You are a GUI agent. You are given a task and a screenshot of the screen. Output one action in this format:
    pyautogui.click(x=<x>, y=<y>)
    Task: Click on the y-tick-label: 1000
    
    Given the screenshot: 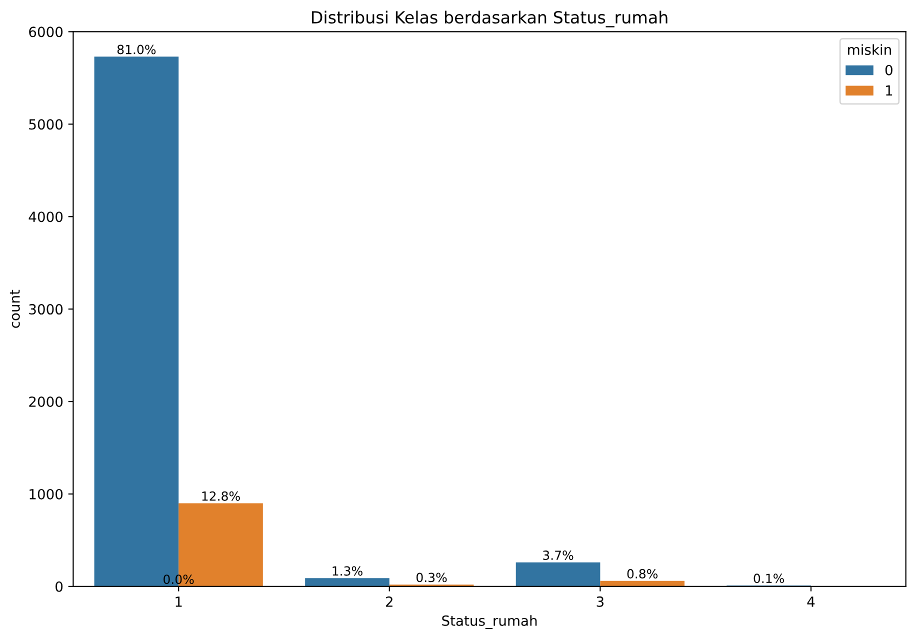 What is the action you would take?
    pyautogui.click(x=46, y=494)
    